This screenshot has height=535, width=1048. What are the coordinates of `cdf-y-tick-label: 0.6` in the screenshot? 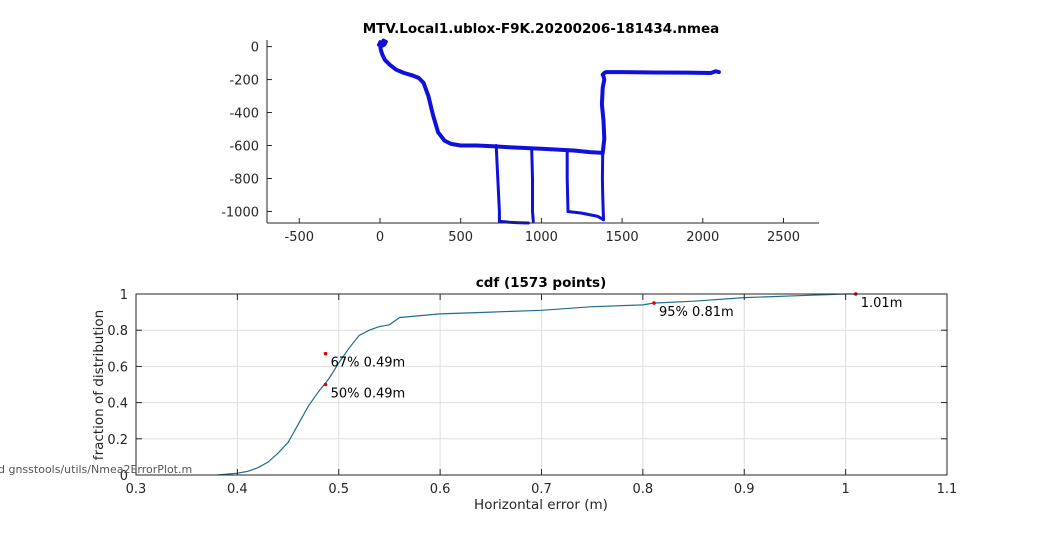 It's located at (117, 367).